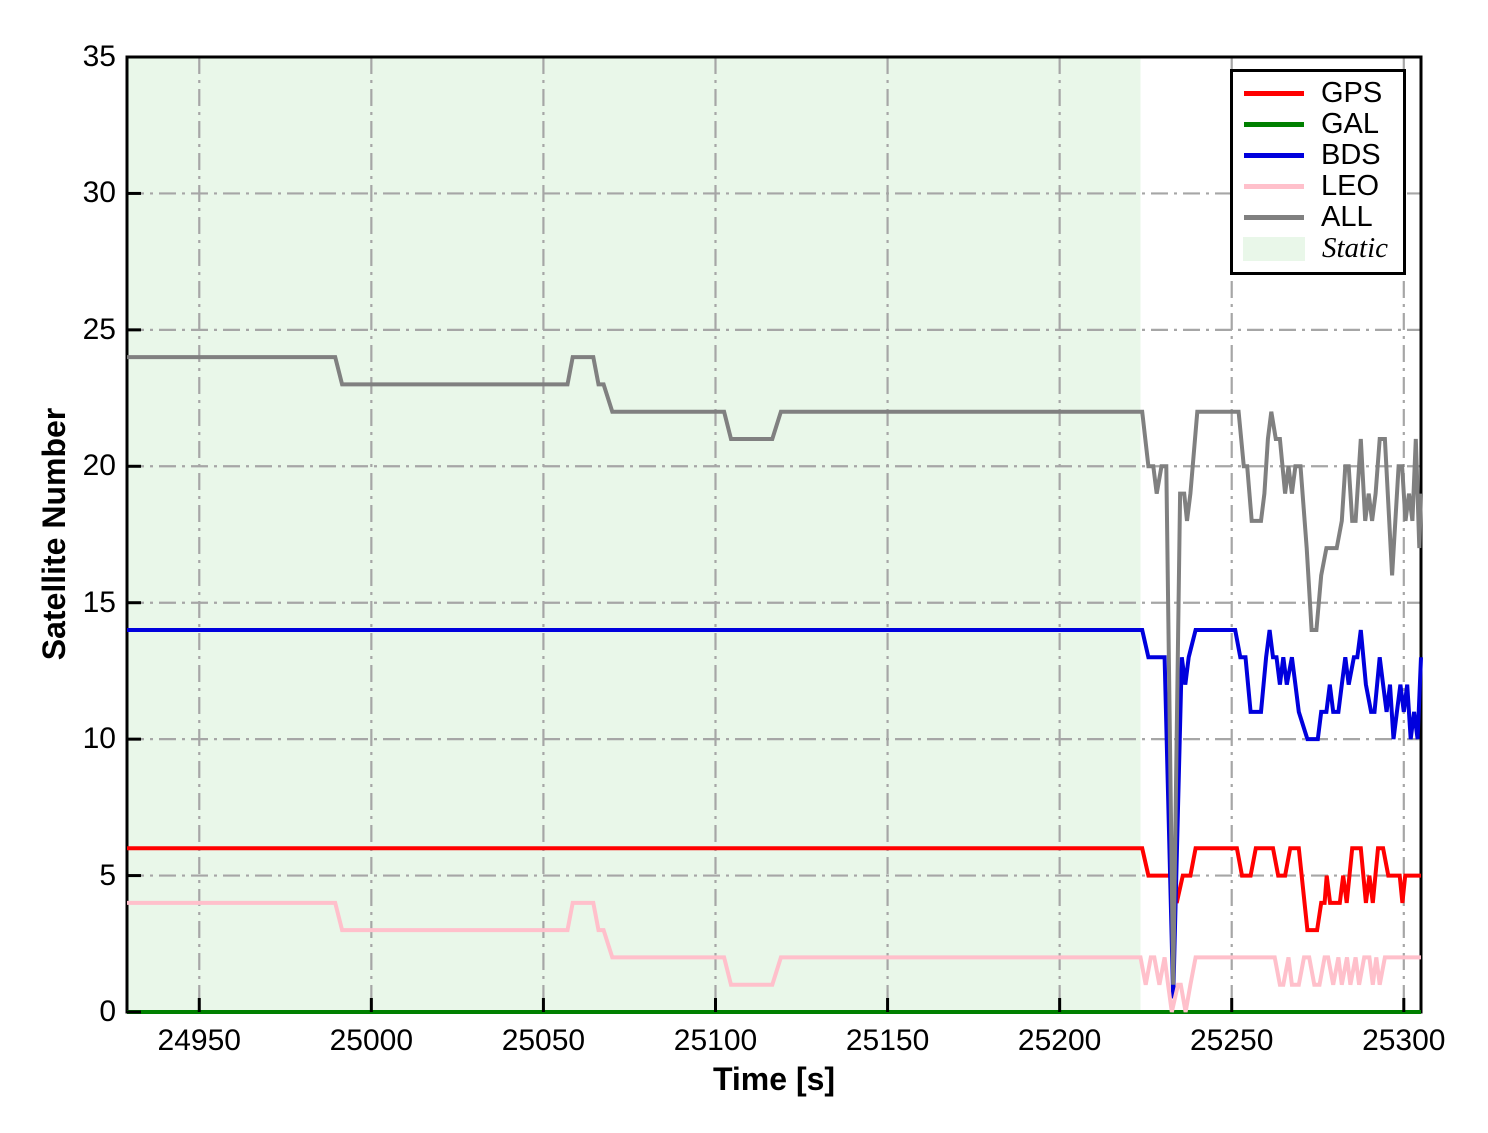 The width and height of the screenshot is (1488, 1133). Describe the element at coordinates (1347, 217) in the screenshot. I see `legend-label-all: ALL` at that location.